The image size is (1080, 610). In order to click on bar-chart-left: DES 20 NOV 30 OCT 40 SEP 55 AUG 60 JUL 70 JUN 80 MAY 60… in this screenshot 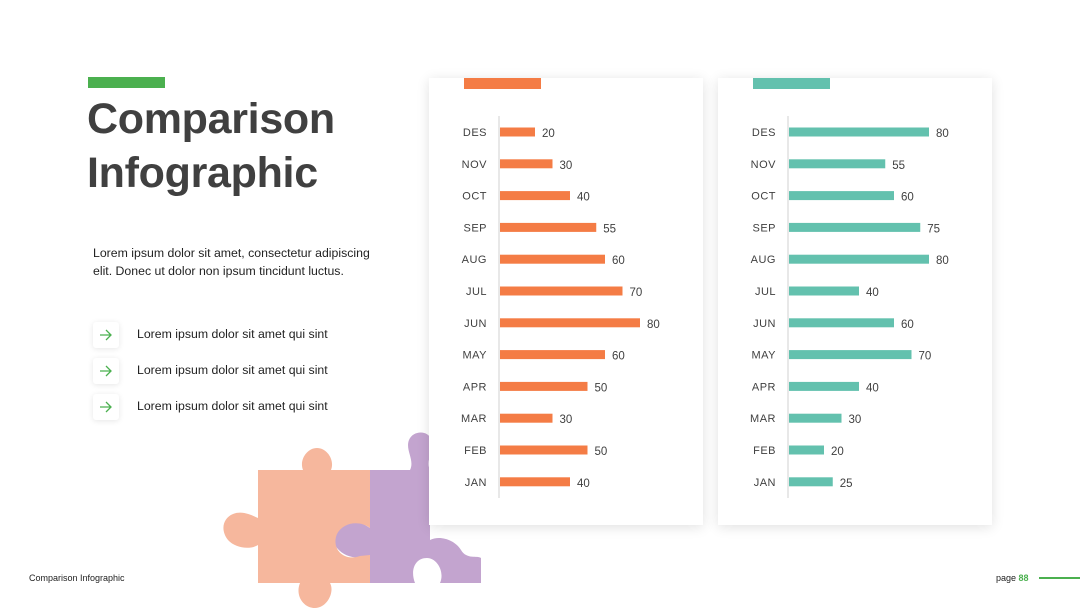, I will do `click(560, 307)`.